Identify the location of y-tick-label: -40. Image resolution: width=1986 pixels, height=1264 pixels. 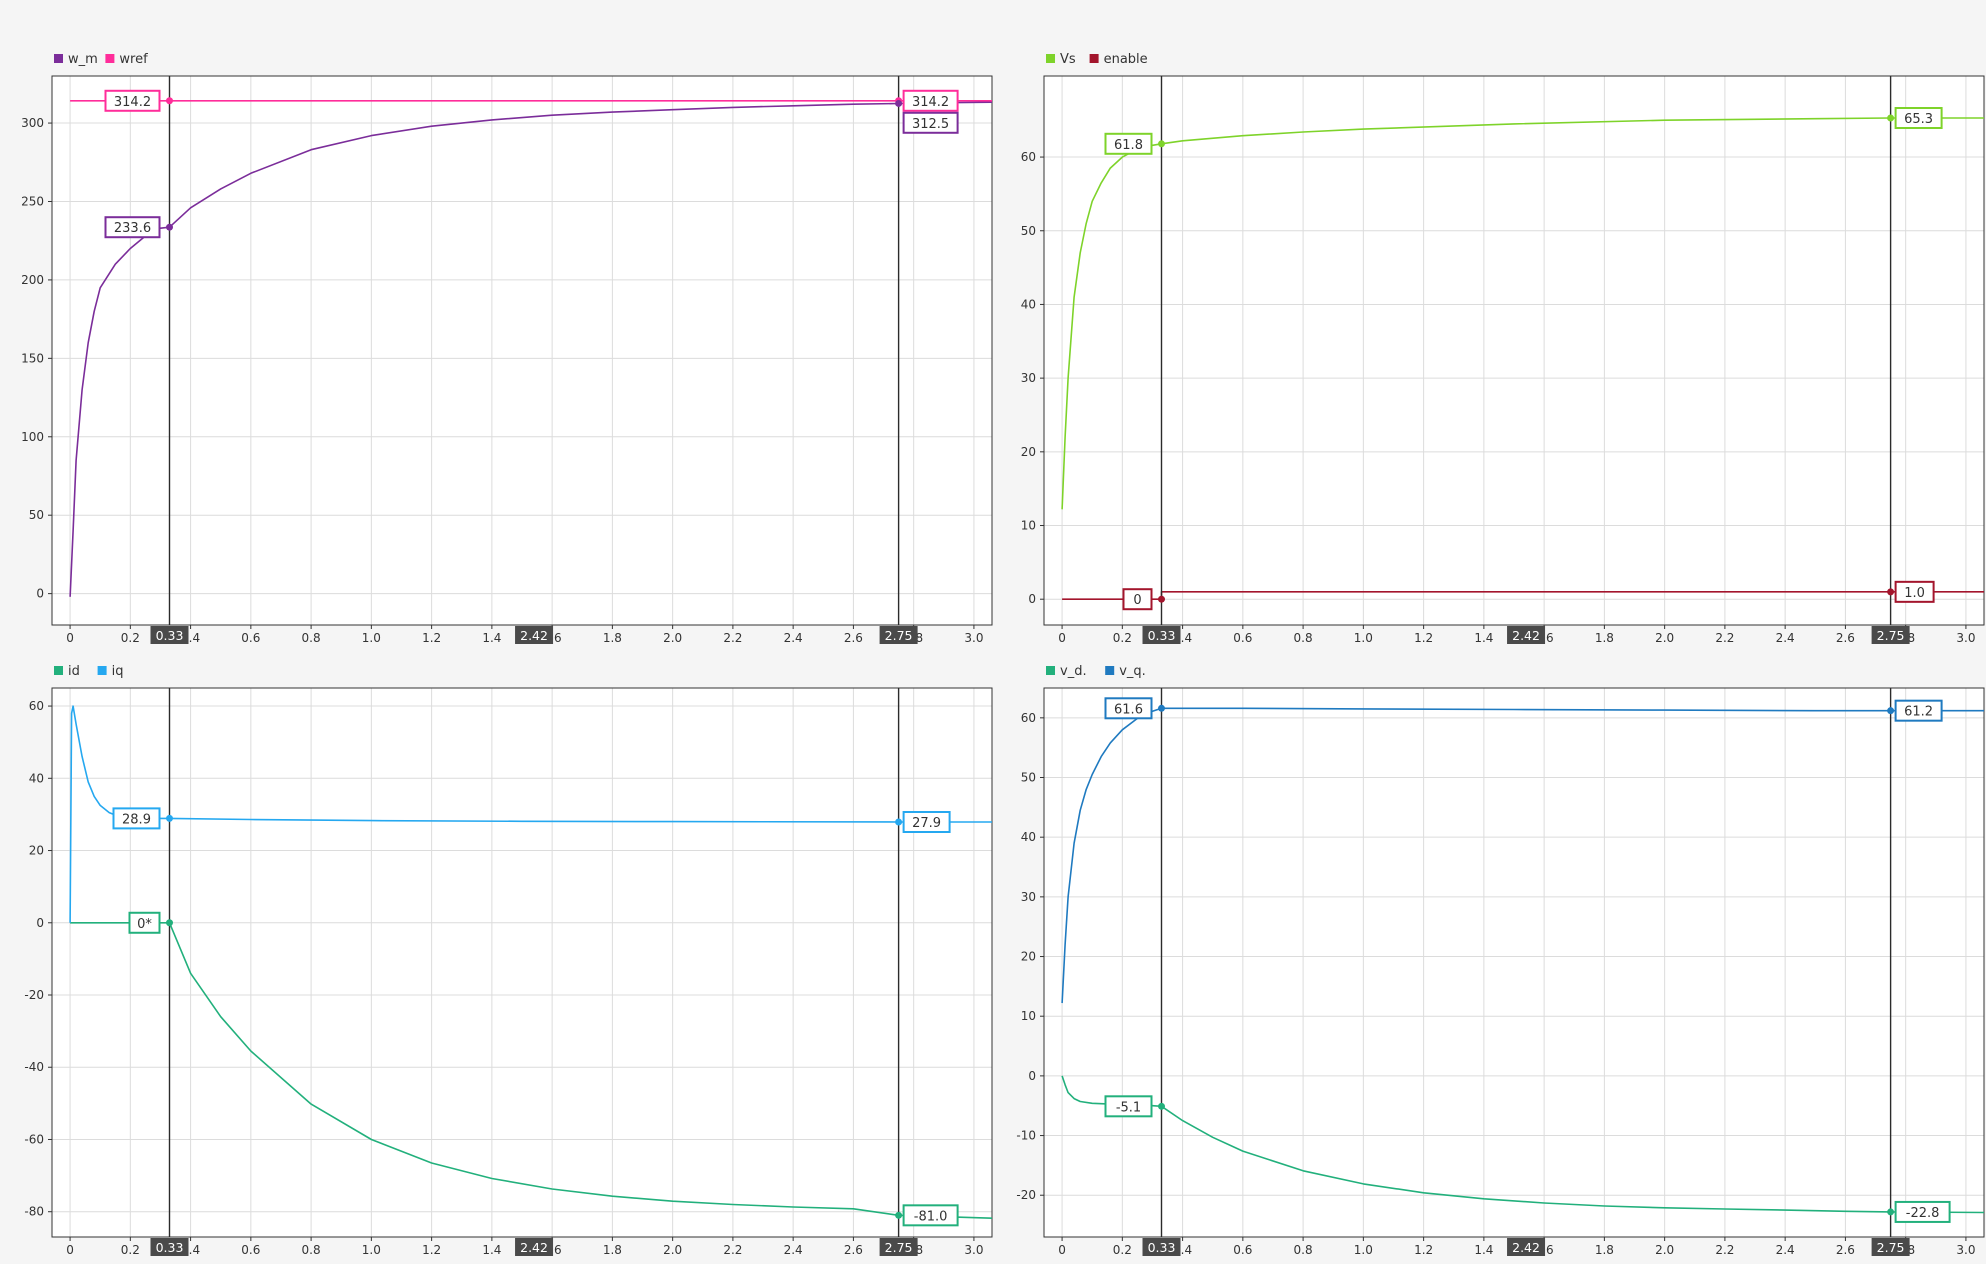
(34, 1067).